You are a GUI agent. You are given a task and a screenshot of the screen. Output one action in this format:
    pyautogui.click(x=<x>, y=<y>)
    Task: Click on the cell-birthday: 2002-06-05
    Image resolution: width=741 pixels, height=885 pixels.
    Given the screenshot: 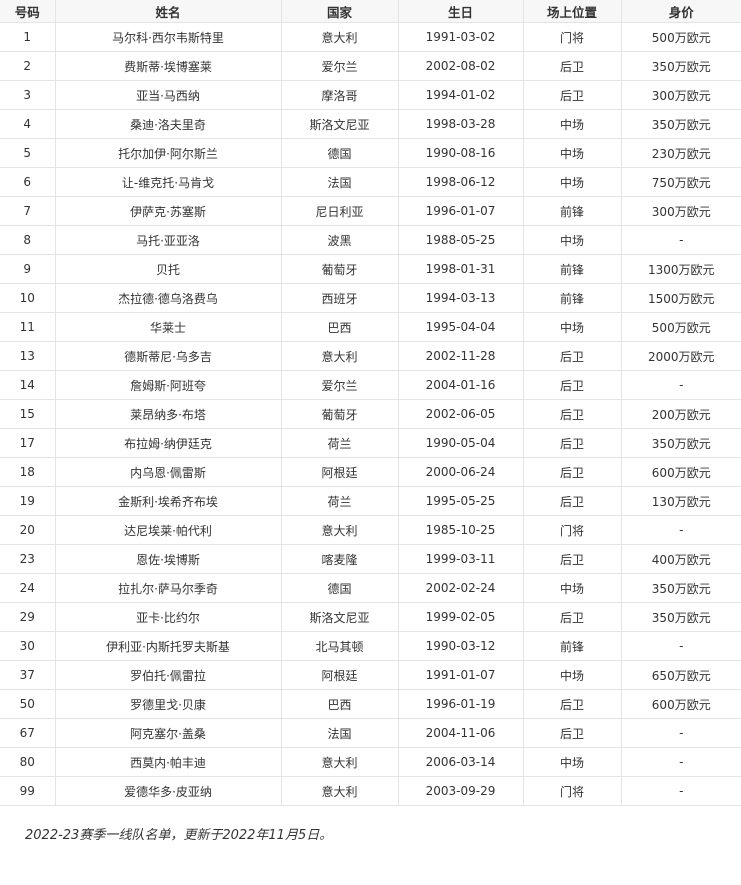 What is the action you would take?
    pyautogui.click(x=460, y=414)
    